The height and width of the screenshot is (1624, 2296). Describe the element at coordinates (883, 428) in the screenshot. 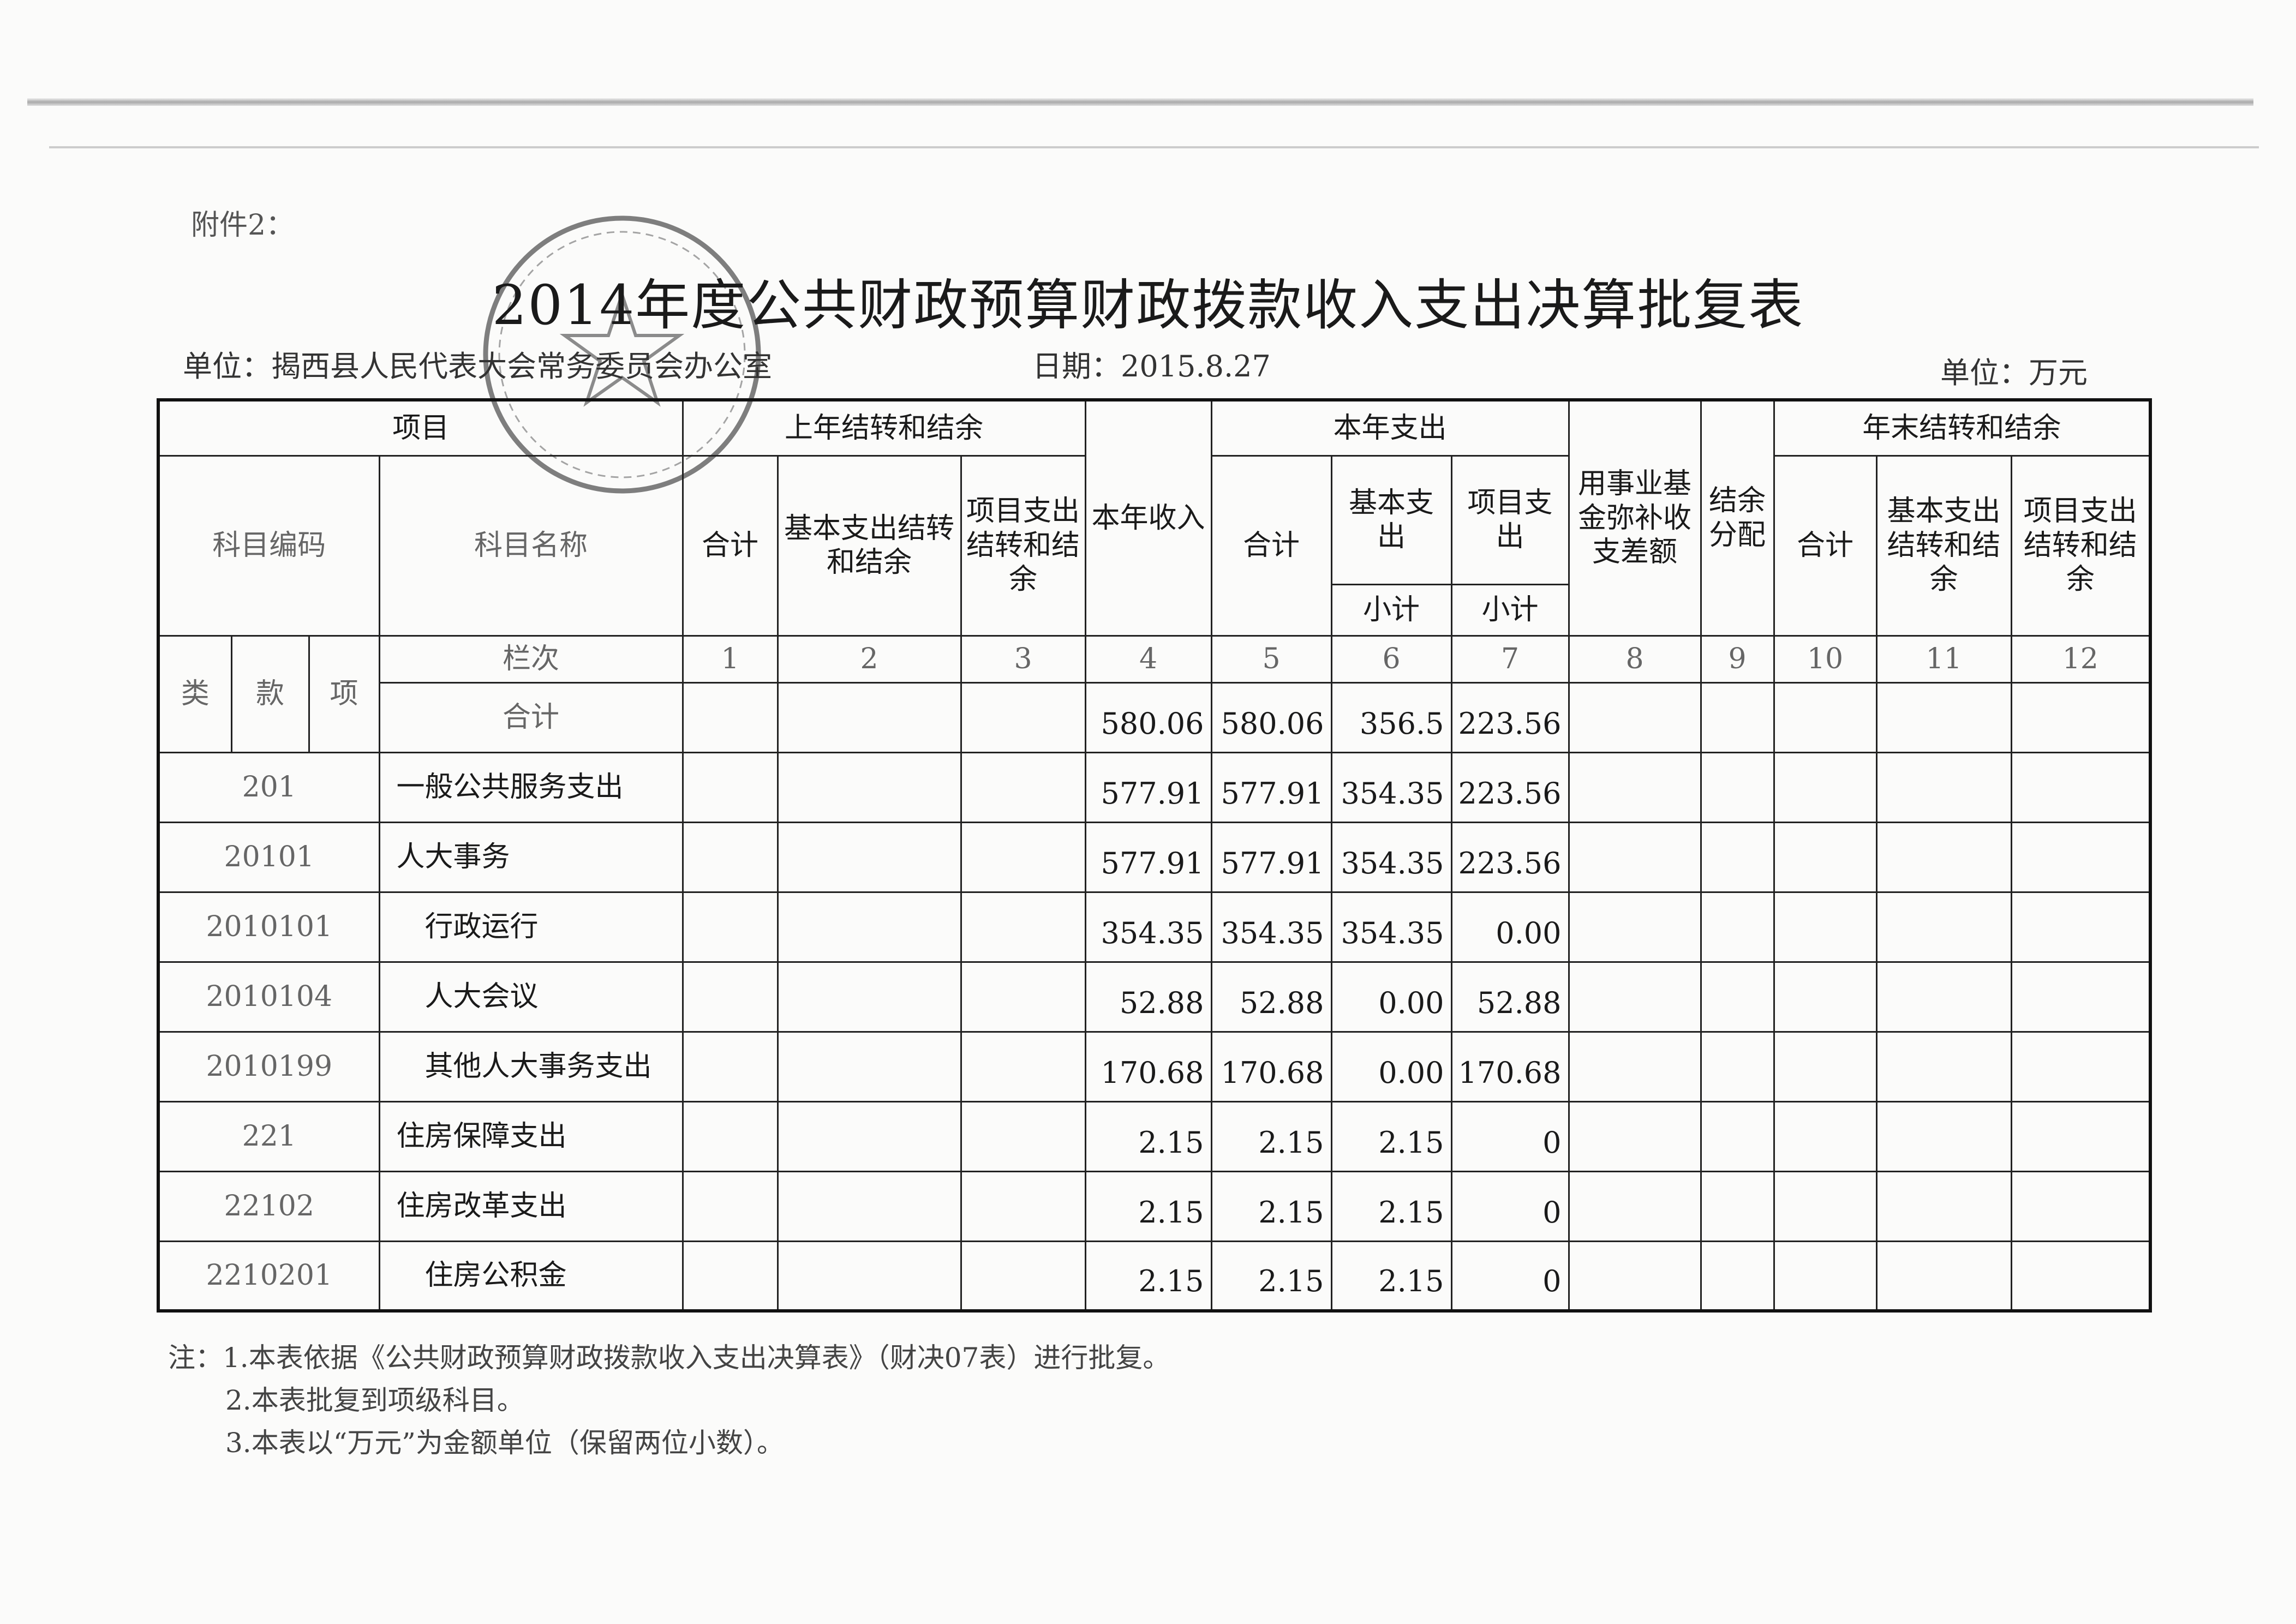

I see `header-prev-balance: 上年结转和结余` at that location.